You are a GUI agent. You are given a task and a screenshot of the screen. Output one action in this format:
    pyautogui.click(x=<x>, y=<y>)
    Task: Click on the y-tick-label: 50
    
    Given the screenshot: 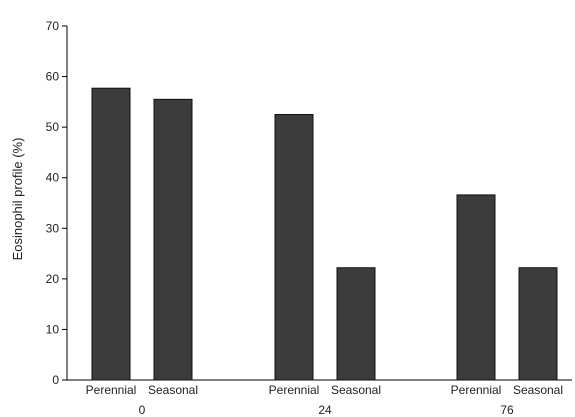 What is the action you would take?
    pyautogui.click(x=53, y=127)
    